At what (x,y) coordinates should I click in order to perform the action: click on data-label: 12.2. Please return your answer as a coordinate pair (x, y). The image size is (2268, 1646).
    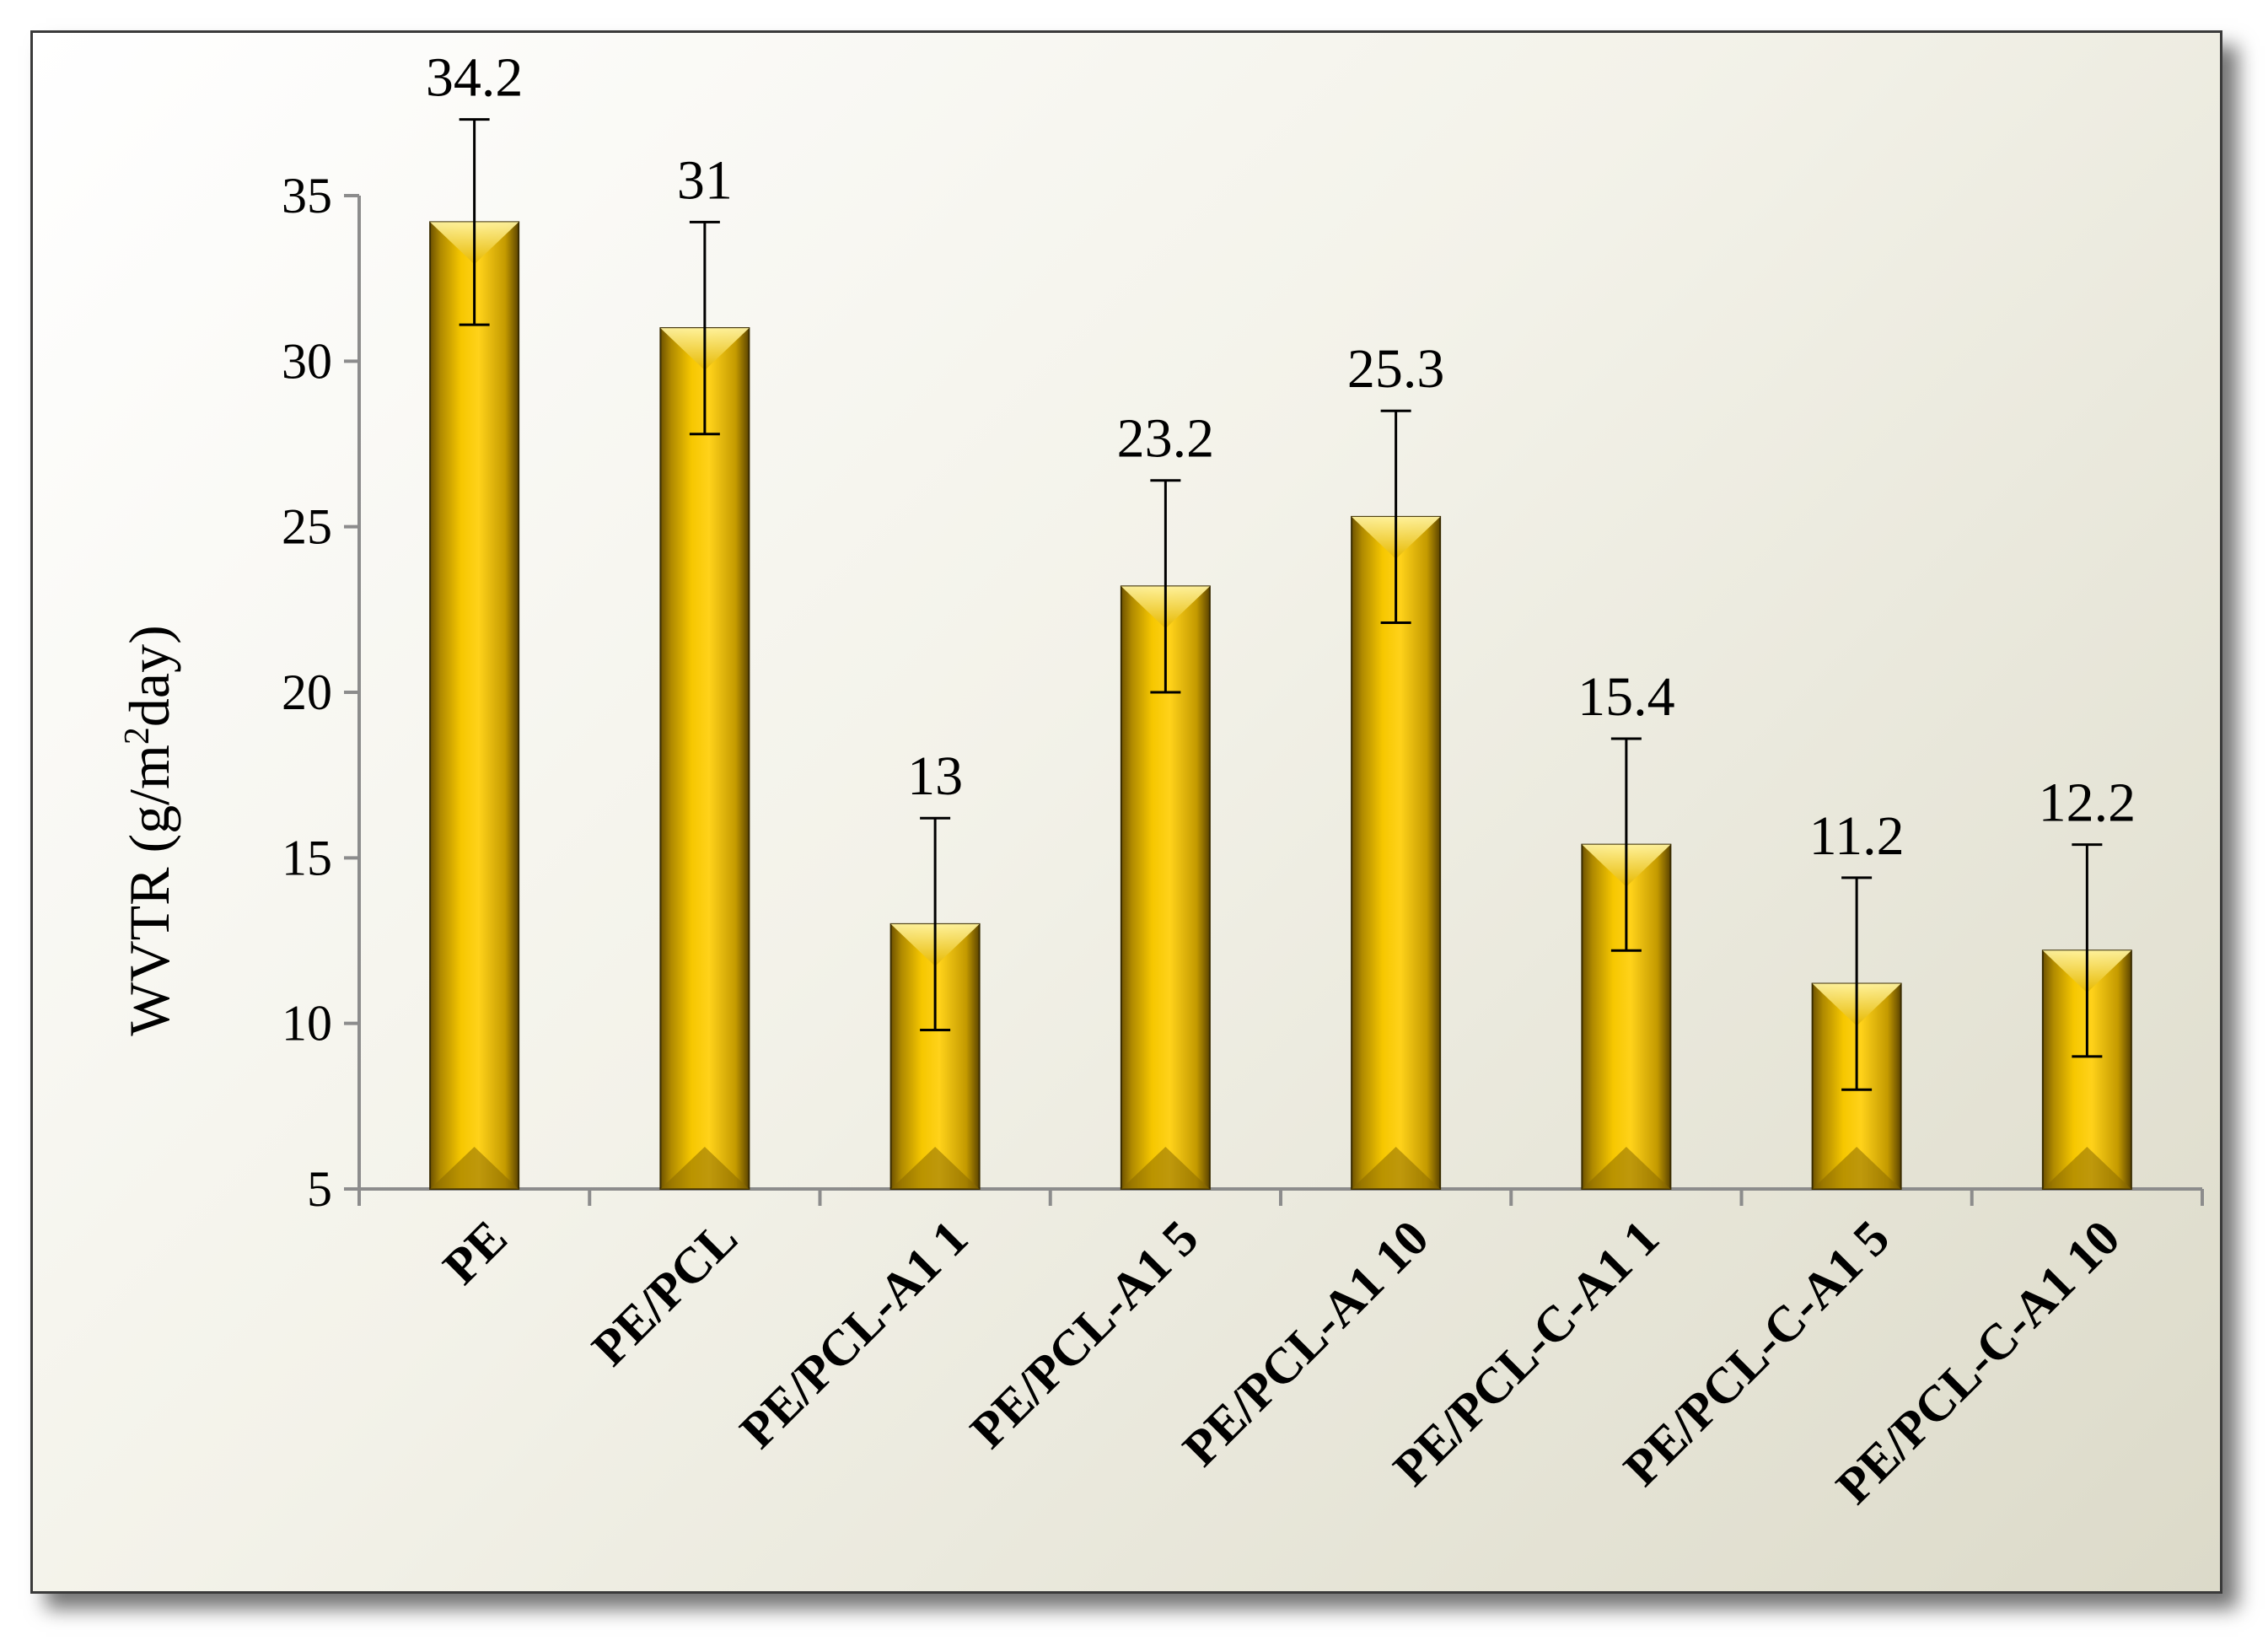
    Looking at the image, I should click on (2087, 803).